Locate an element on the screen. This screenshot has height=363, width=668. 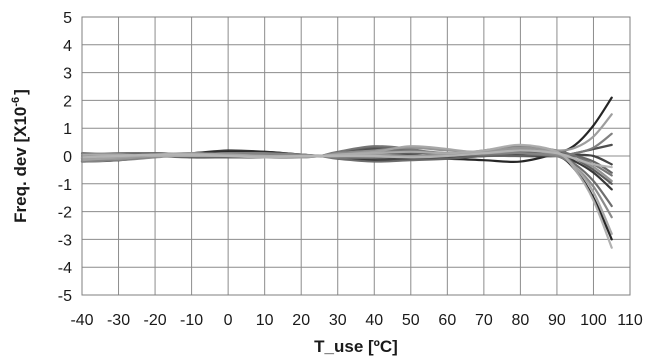
y-tick-labels: -5 -4 -3 -2 -1 0 1 2 3 4 5 is located at coordinates (65, 157).